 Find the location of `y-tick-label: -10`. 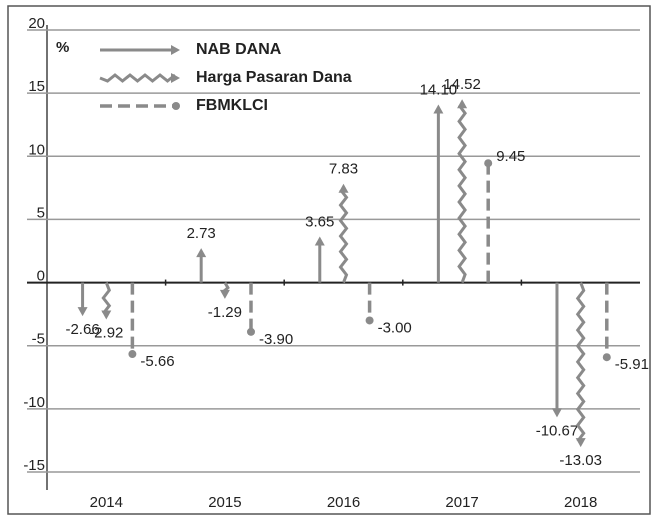

y-tick-label: -10 is located at coordinates (34, 402).